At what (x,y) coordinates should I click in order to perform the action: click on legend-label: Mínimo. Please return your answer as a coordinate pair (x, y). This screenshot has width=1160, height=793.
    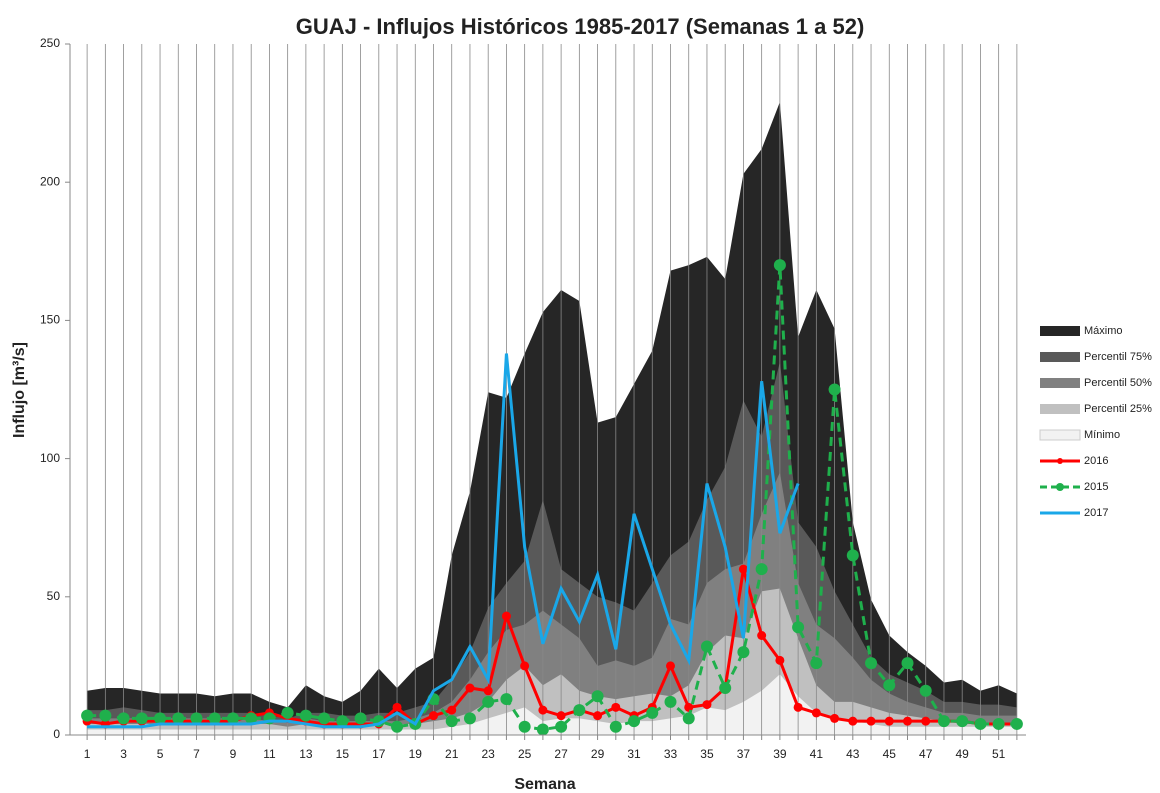
    Looking at the image, I should click on (1102, 435).